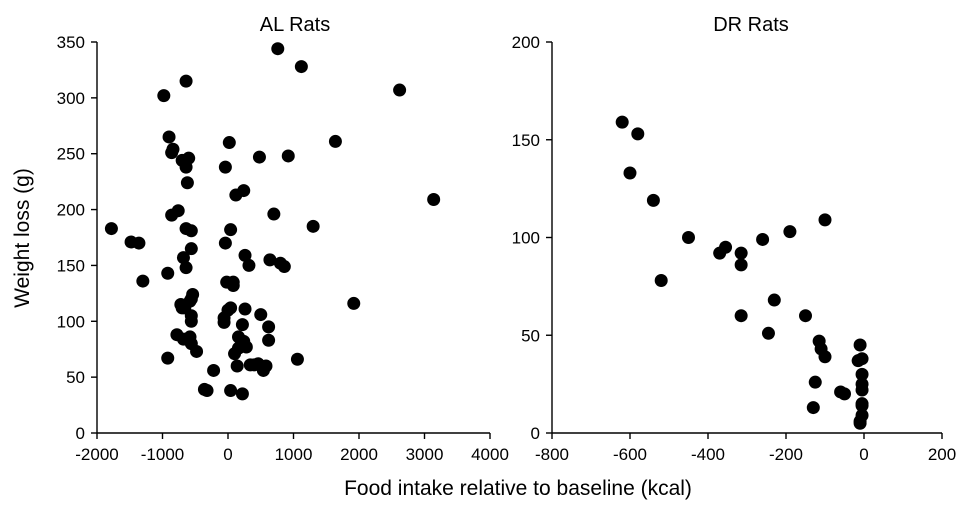 Image resolution: width=970 pixels, height=511 pixels. I want to click on x-tick-label: 1000, so click(294, 454).